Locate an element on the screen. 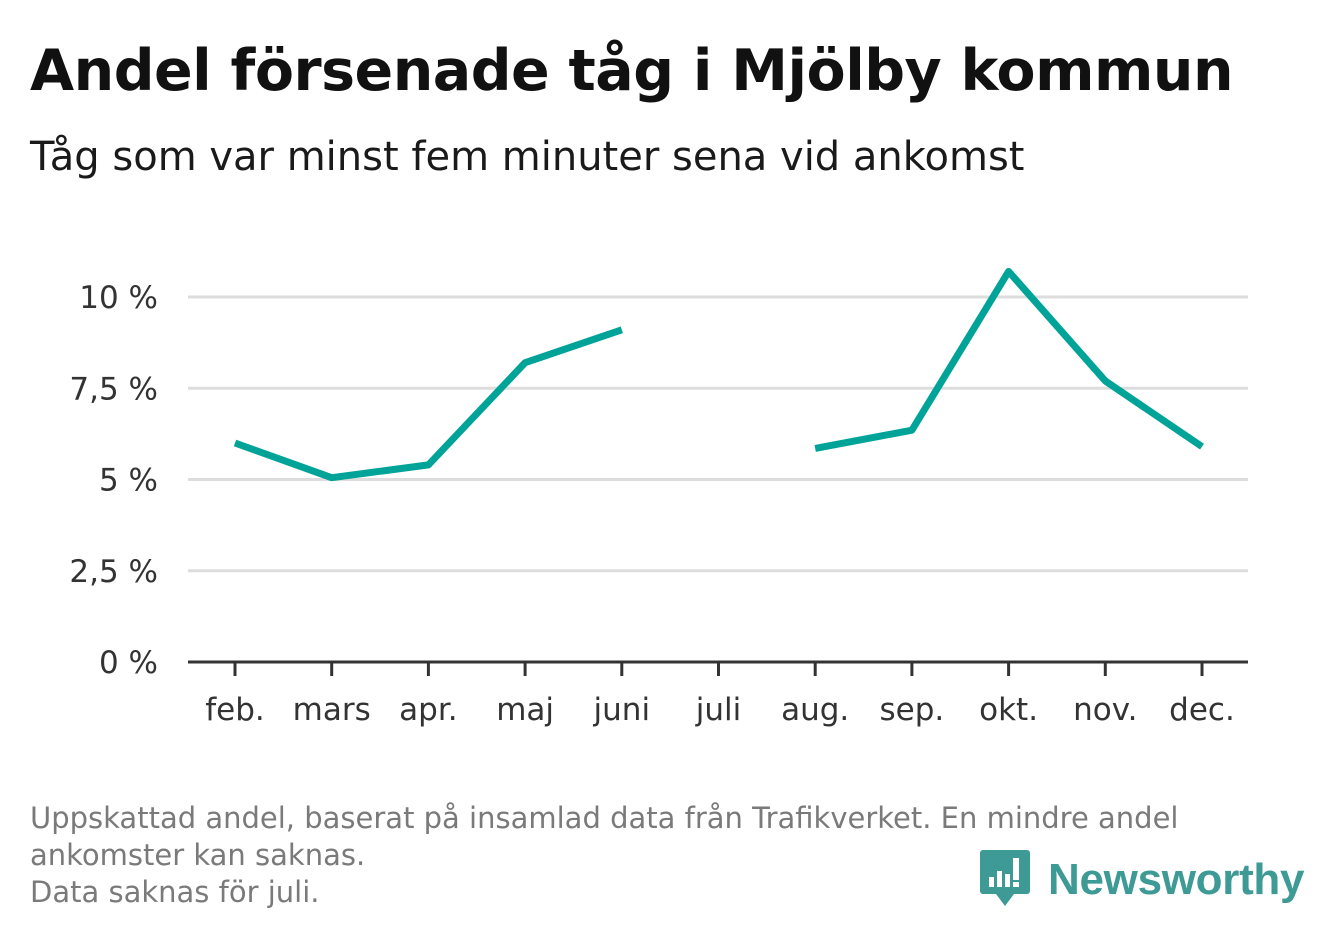  y-tick-label: 0 % is located at coordinates (128, 663).